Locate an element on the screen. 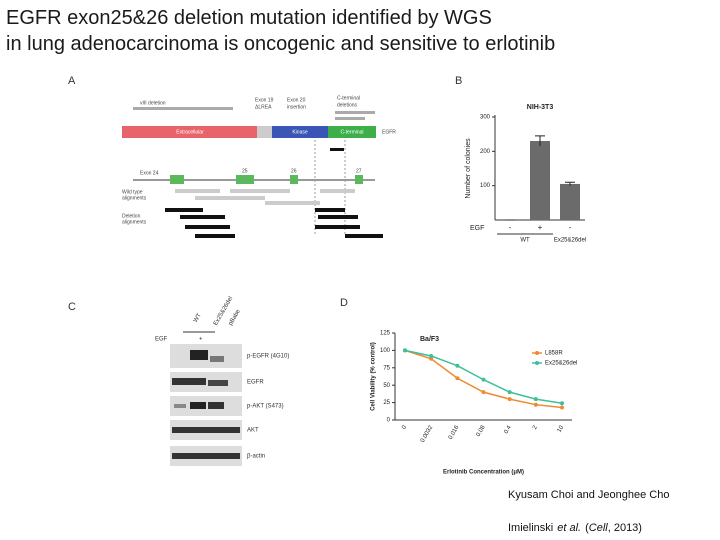 This screenshot has width=720, height=540. legend-label: L858R is located at coordinates (554, 354).